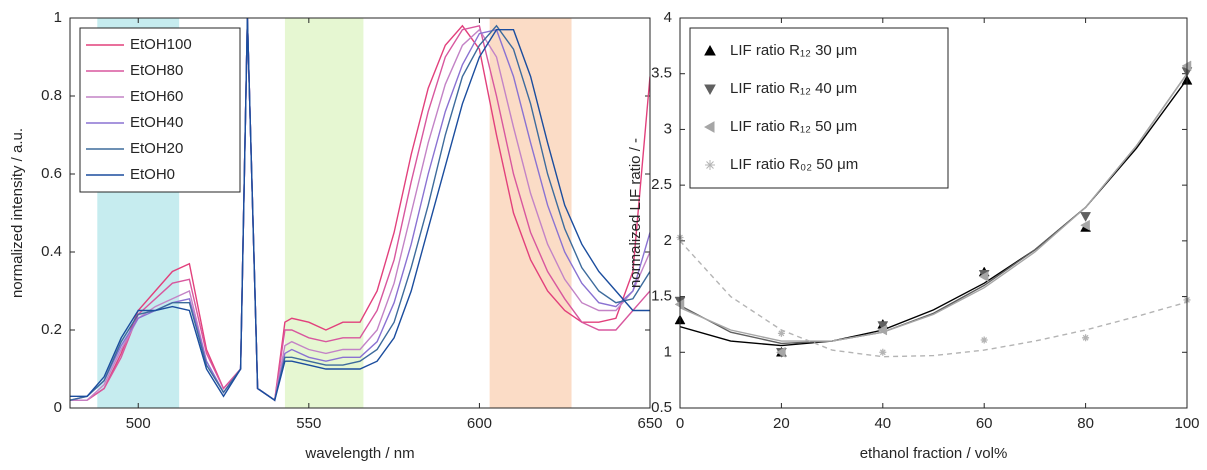 This screenshot has height=470, width=1207. Describe the element at coordinates (156, 96) in the screenshot. I see `legend-label: EtOH60` at that location.